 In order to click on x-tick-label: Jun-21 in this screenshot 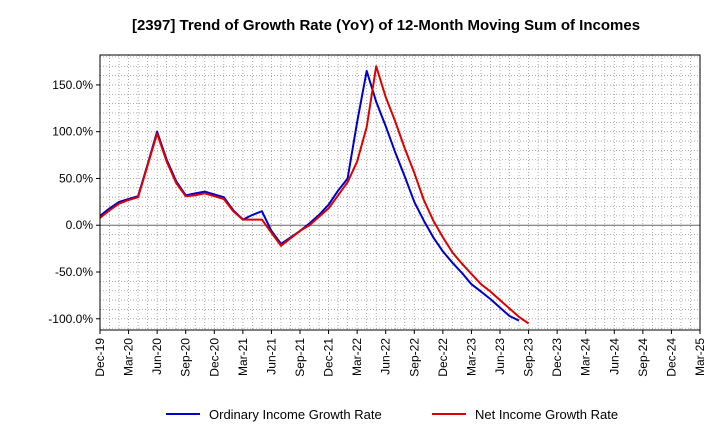, I will do `click(271, 356)`.